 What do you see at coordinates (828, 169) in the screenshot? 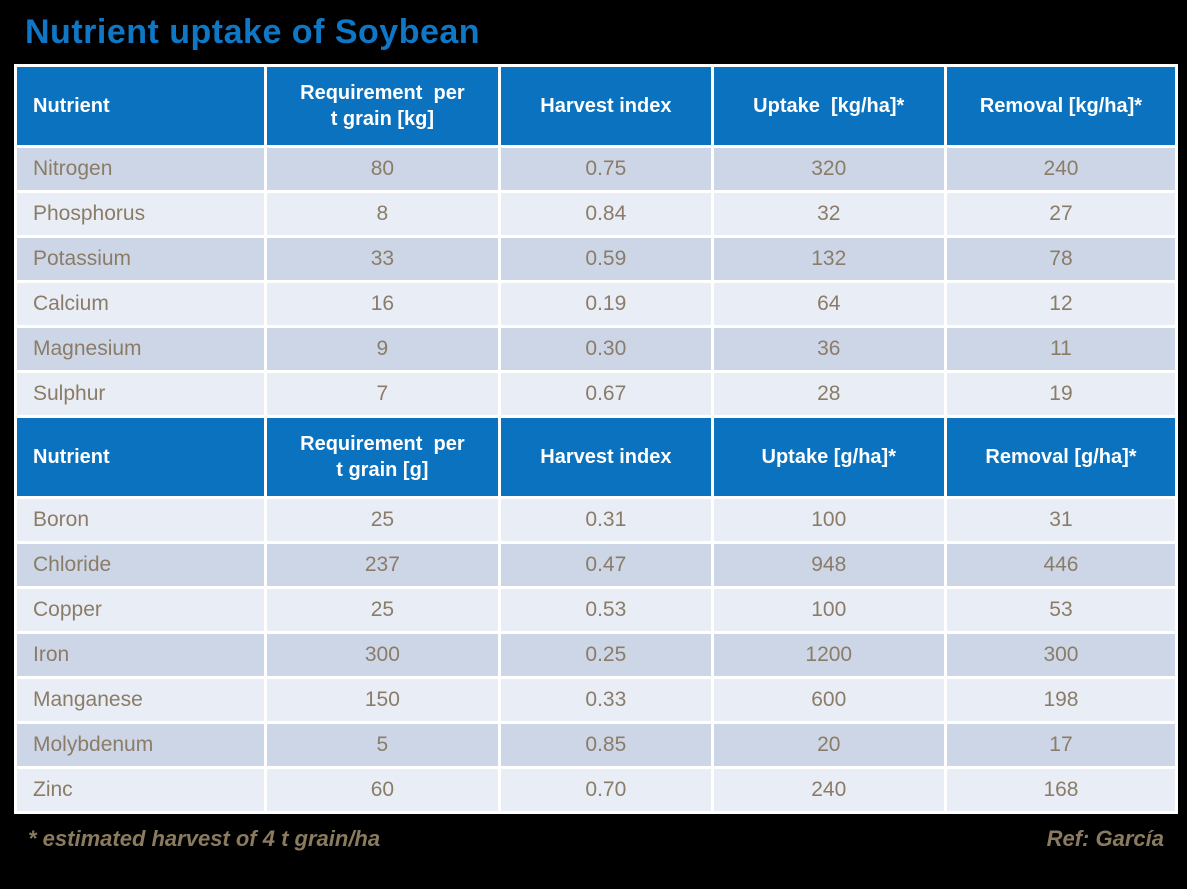
I see `value-cell: 320` at bounding box center [828, 169].